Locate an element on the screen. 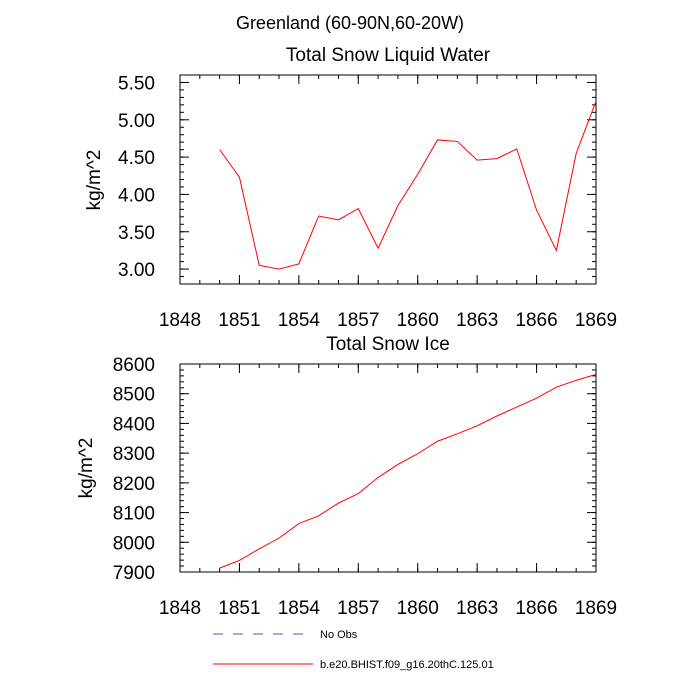  panel-1-x-tick-label: 1866 is located at coordinates (536, 608).